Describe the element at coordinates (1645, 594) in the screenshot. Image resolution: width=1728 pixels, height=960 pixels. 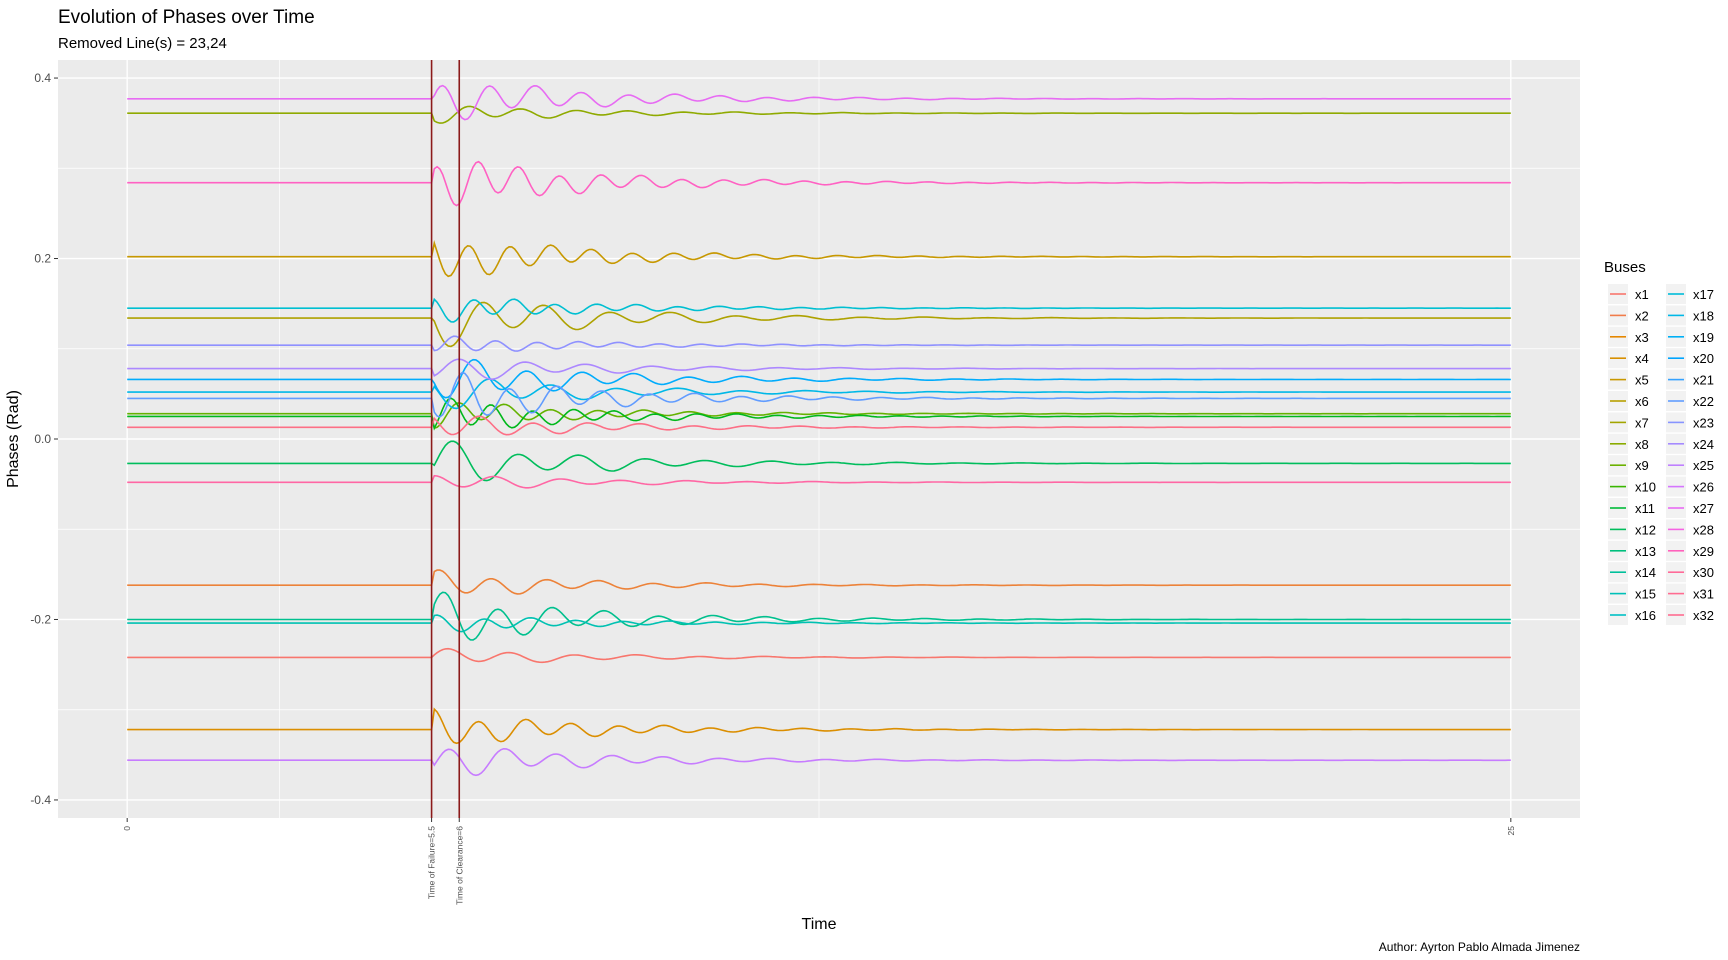
I see `legend-label-x15: x15` at that location.